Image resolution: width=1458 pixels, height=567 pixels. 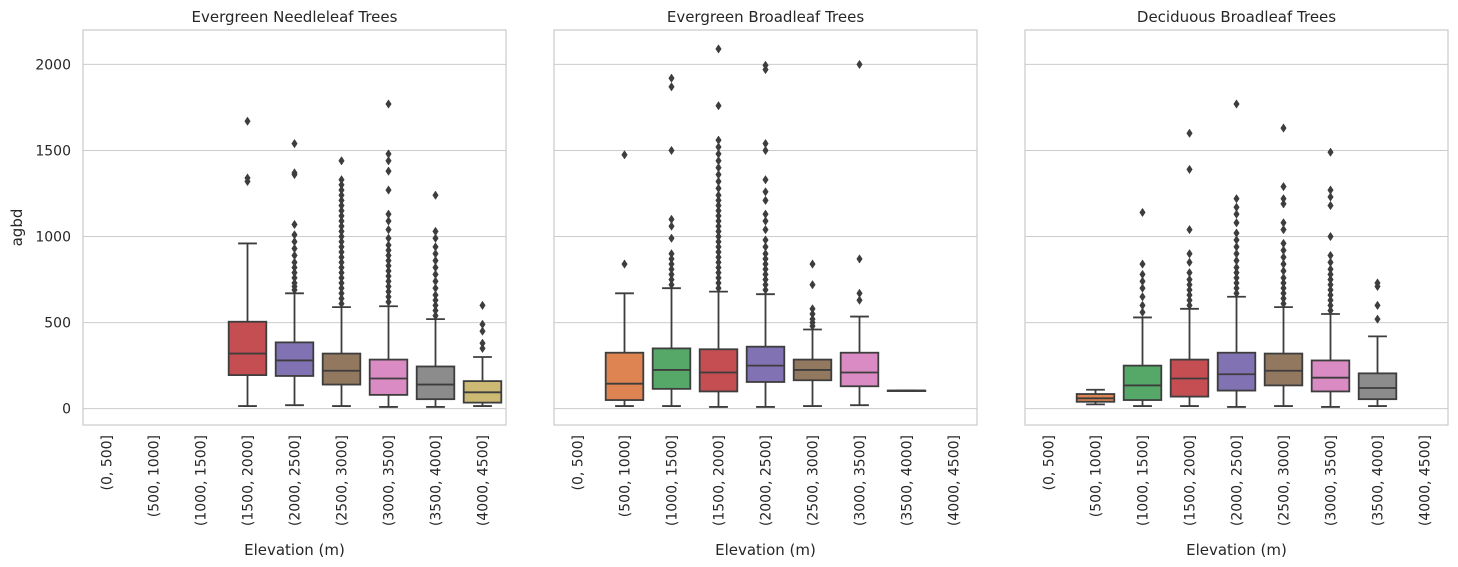 I want to click on box-(1000, 1500], so click(x=1142, y=307).